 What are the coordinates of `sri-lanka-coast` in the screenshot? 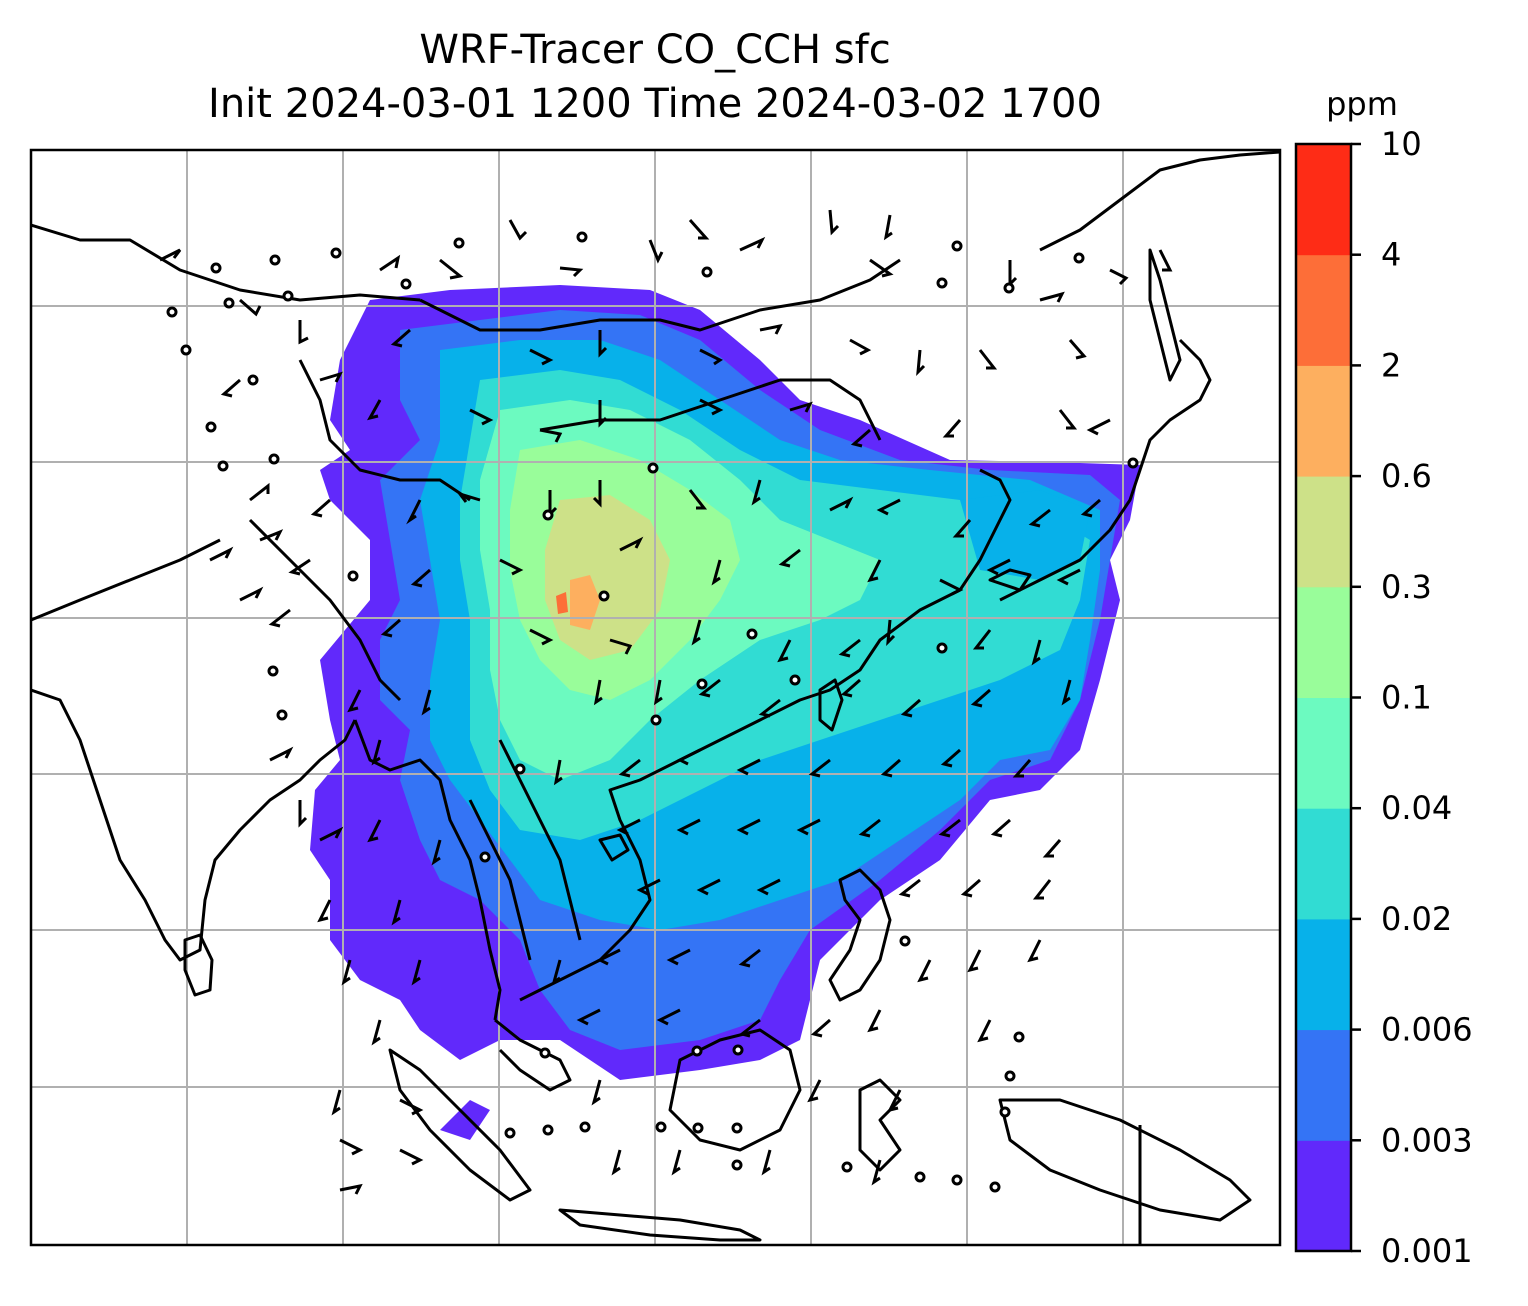 It's located at (198, 965).